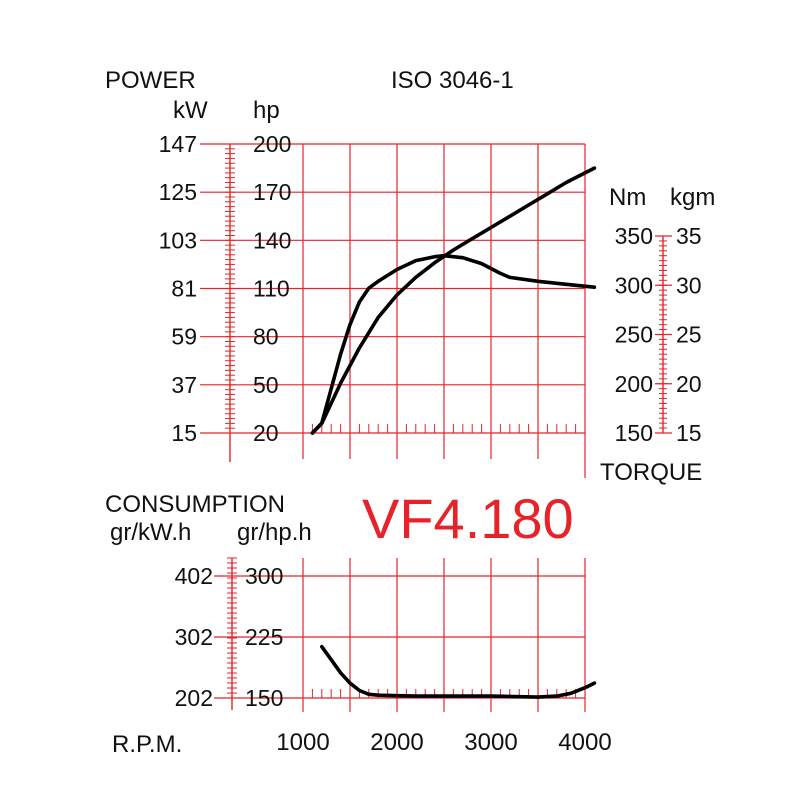  I want to click on consumption-ghph-unit: gr/hp.h, so click(274, 532).